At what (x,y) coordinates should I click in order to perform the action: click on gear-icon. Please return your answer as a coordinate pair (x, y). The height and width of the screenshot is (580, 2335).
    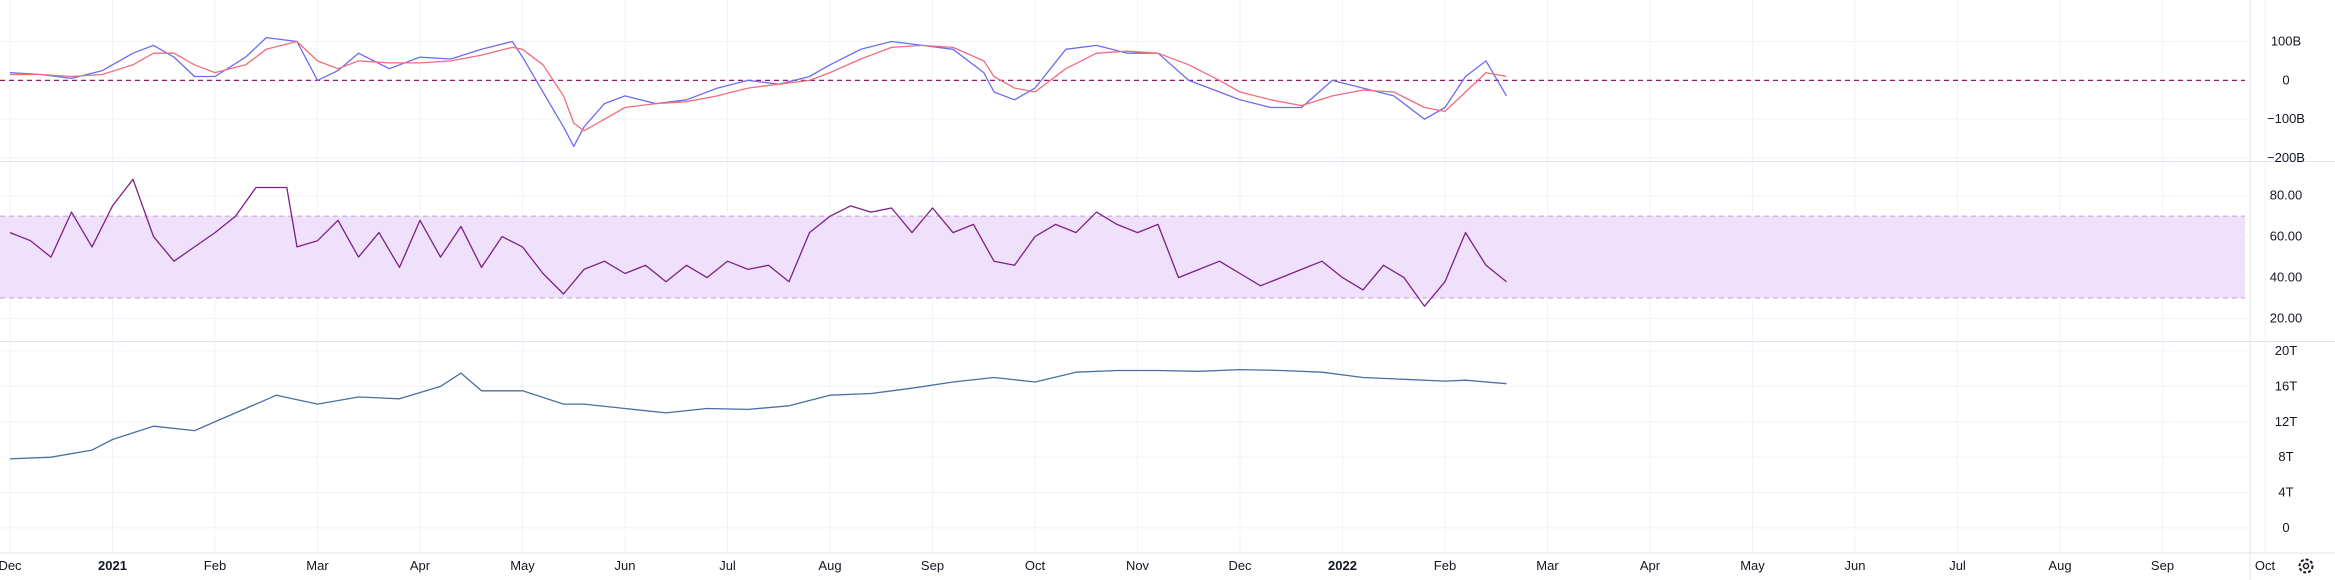
    Looking at the image, I should click on (2306, 566).